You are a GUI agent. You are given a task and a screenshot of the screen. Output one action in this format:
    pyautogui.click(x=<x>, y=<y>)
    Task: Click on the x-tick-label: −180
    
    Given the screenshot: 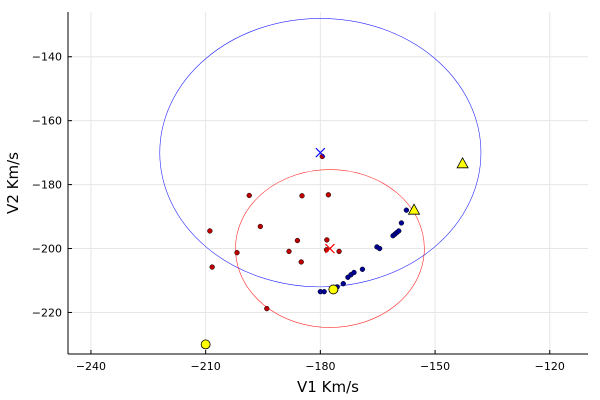 What is the action you would take?
    pyautogui.click(x=320, y=366)
    